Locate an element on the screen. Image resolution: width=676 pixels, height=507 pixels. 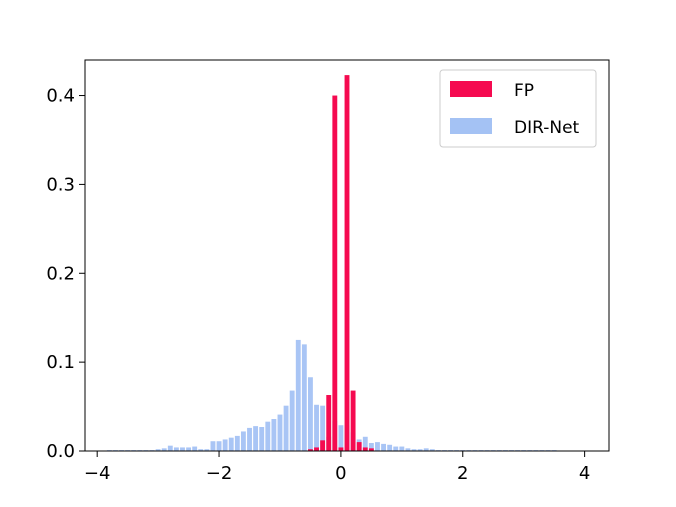
x-tick-label: −2 is located at coordinates (219, 473).